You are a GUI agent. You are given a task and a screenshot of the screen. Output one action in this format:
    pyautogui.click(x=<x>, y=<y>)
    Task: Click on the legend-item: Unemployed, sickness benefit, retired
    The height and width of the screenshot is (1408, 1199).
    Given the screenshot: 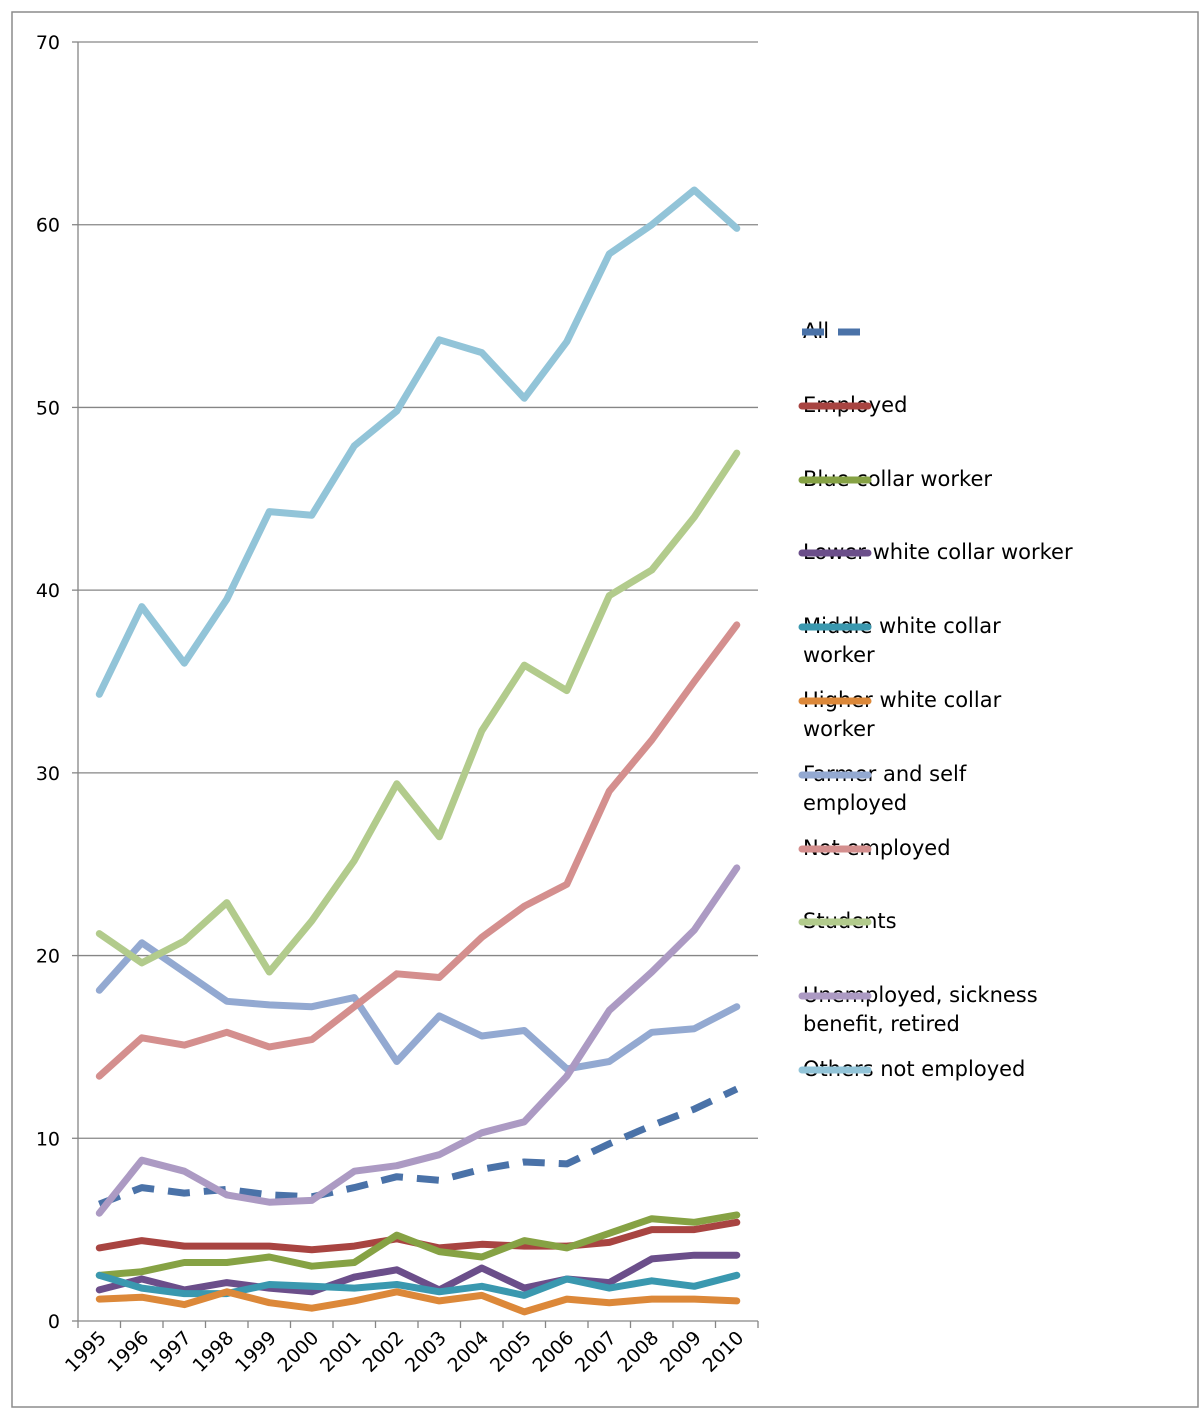 What is the action you would take?
    pyautogui.click(x=920, y=1007)
    